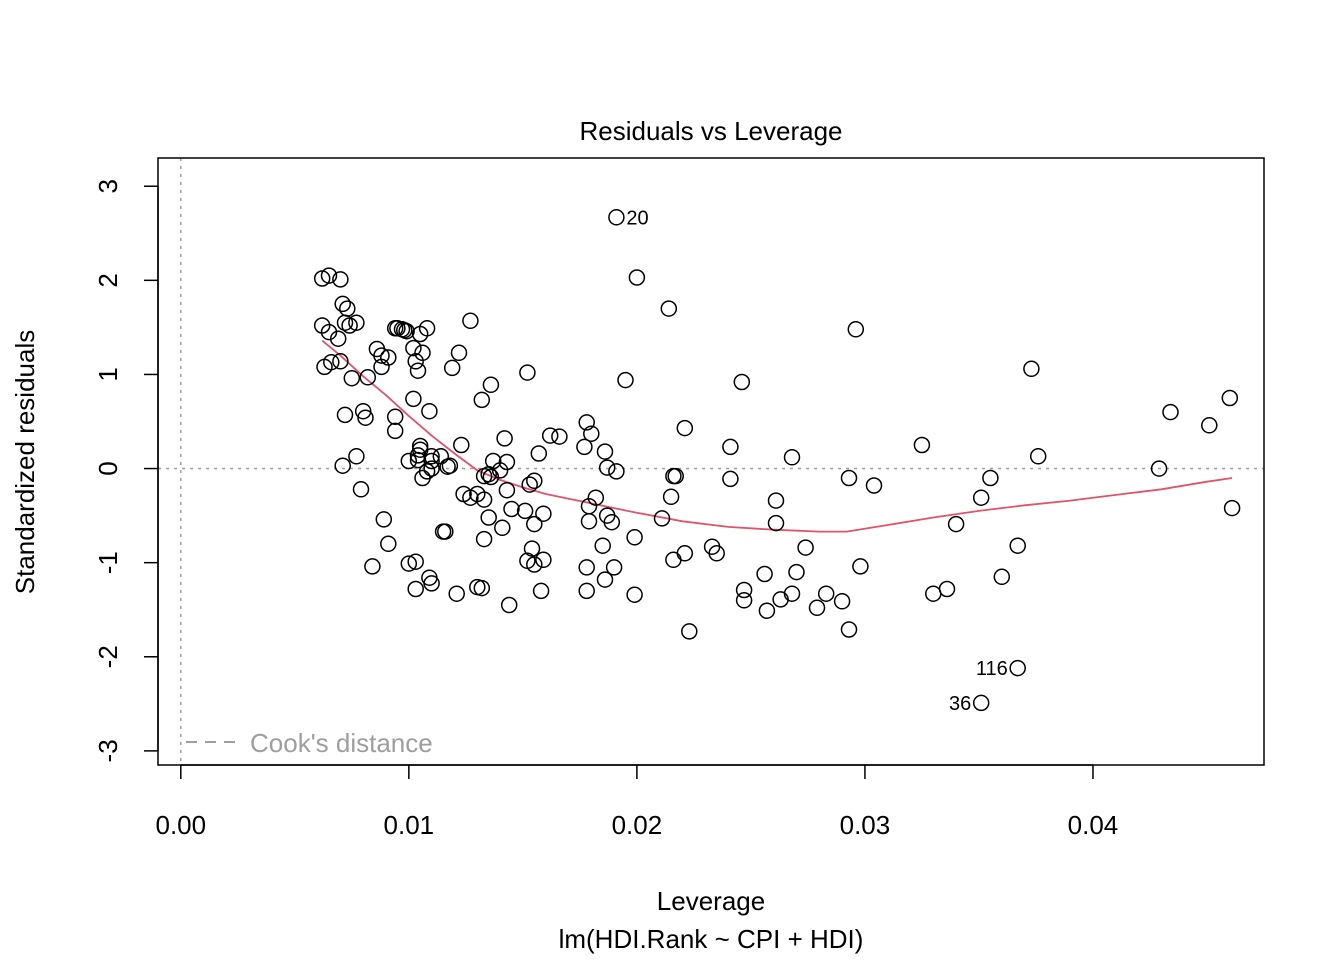  I want to click on point-label-20: 20, so click(637, 218).